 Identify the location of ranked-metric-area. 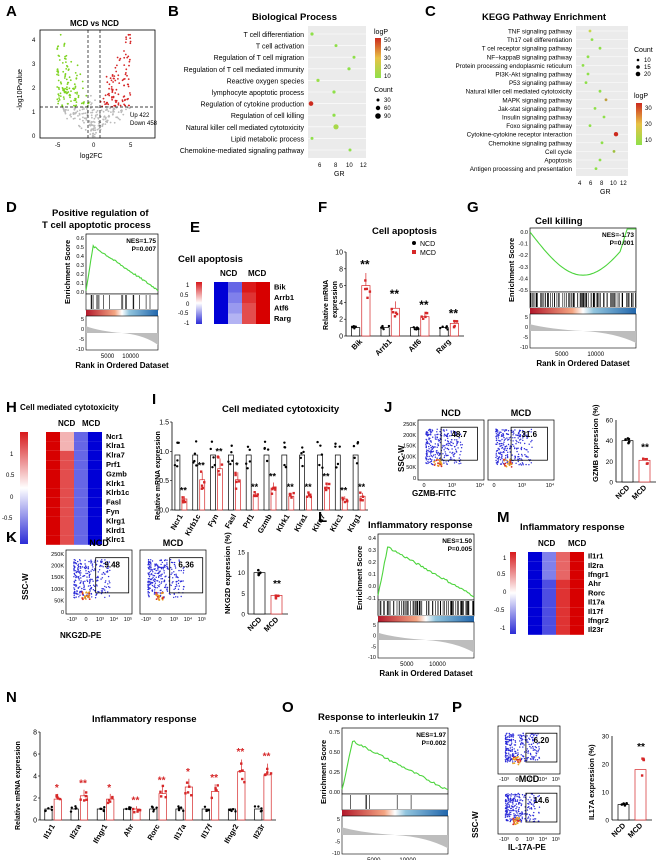
(426, 642).